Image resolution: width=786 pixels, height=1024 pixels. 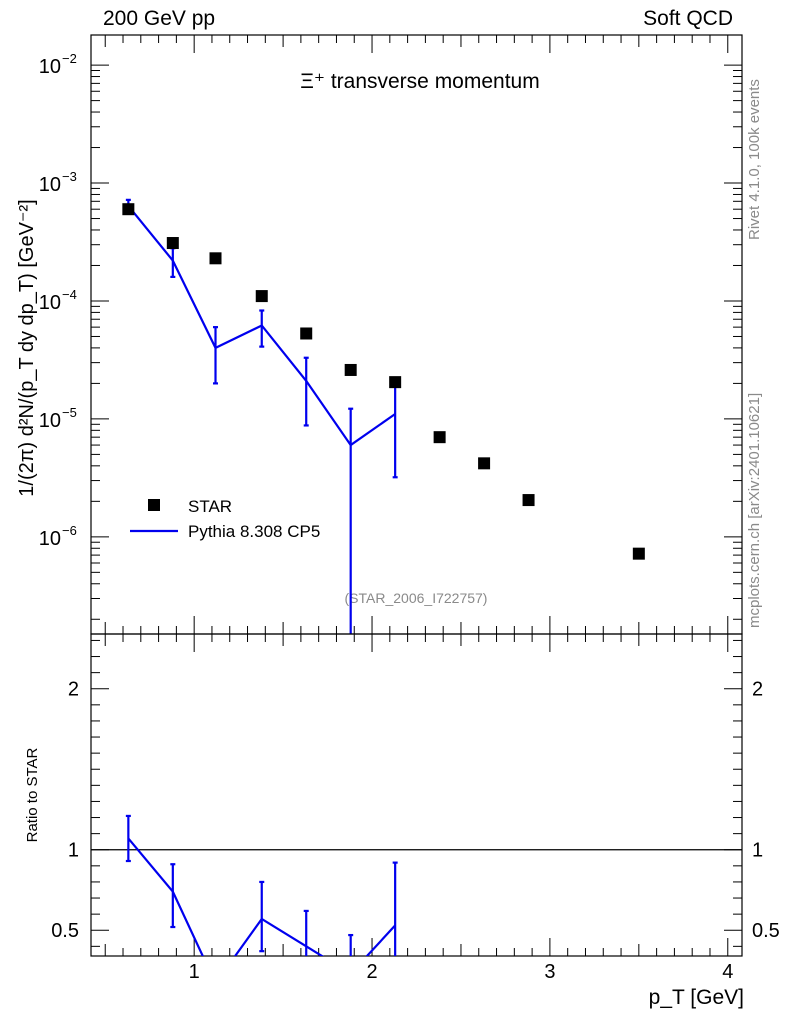 What do you see at coordinates (69, 530) in the screenshot?
I see `main-y-tick-exponent: −6` at bounding box center [69, 530].